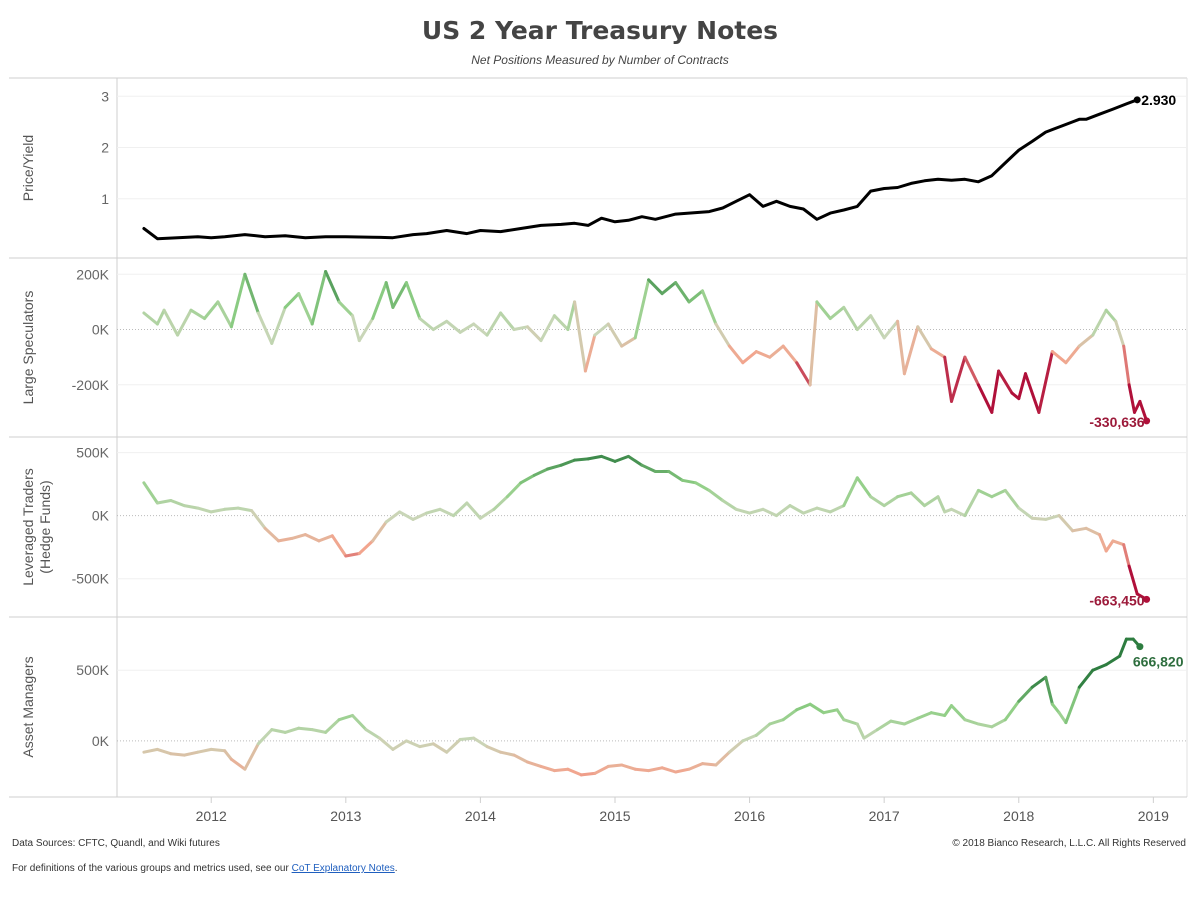 The image size is (1200, 900). Describe the element at coordinates (105, 96) in the screenshot. I see `y-tick-label: 3` at that location.